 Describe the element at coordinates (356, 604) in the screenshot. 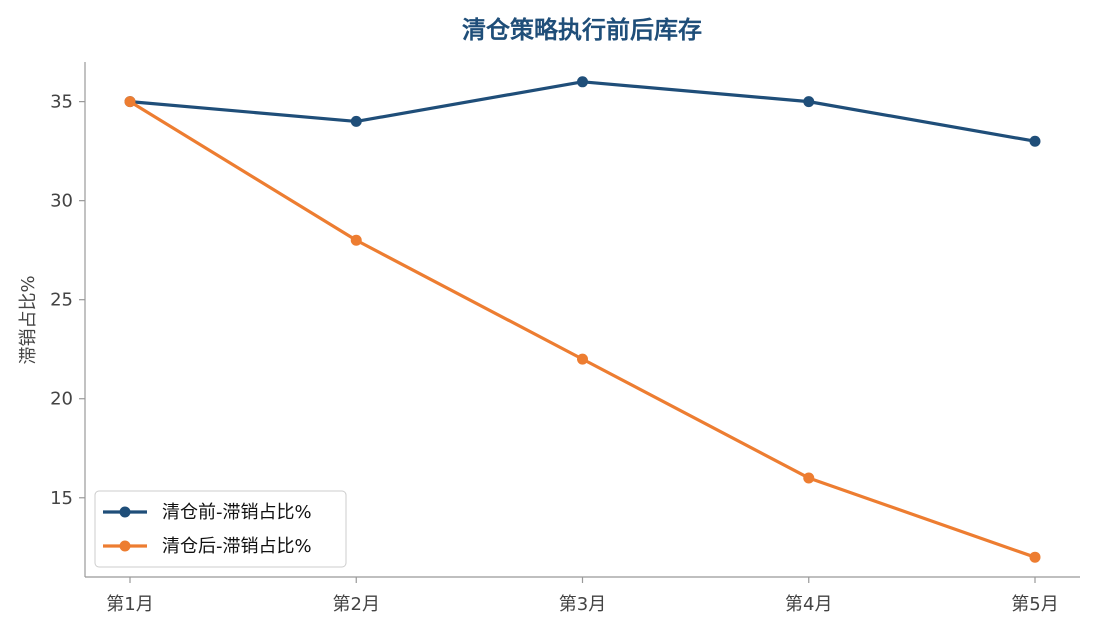

I see `x-tick-label: 第2月` at that location.